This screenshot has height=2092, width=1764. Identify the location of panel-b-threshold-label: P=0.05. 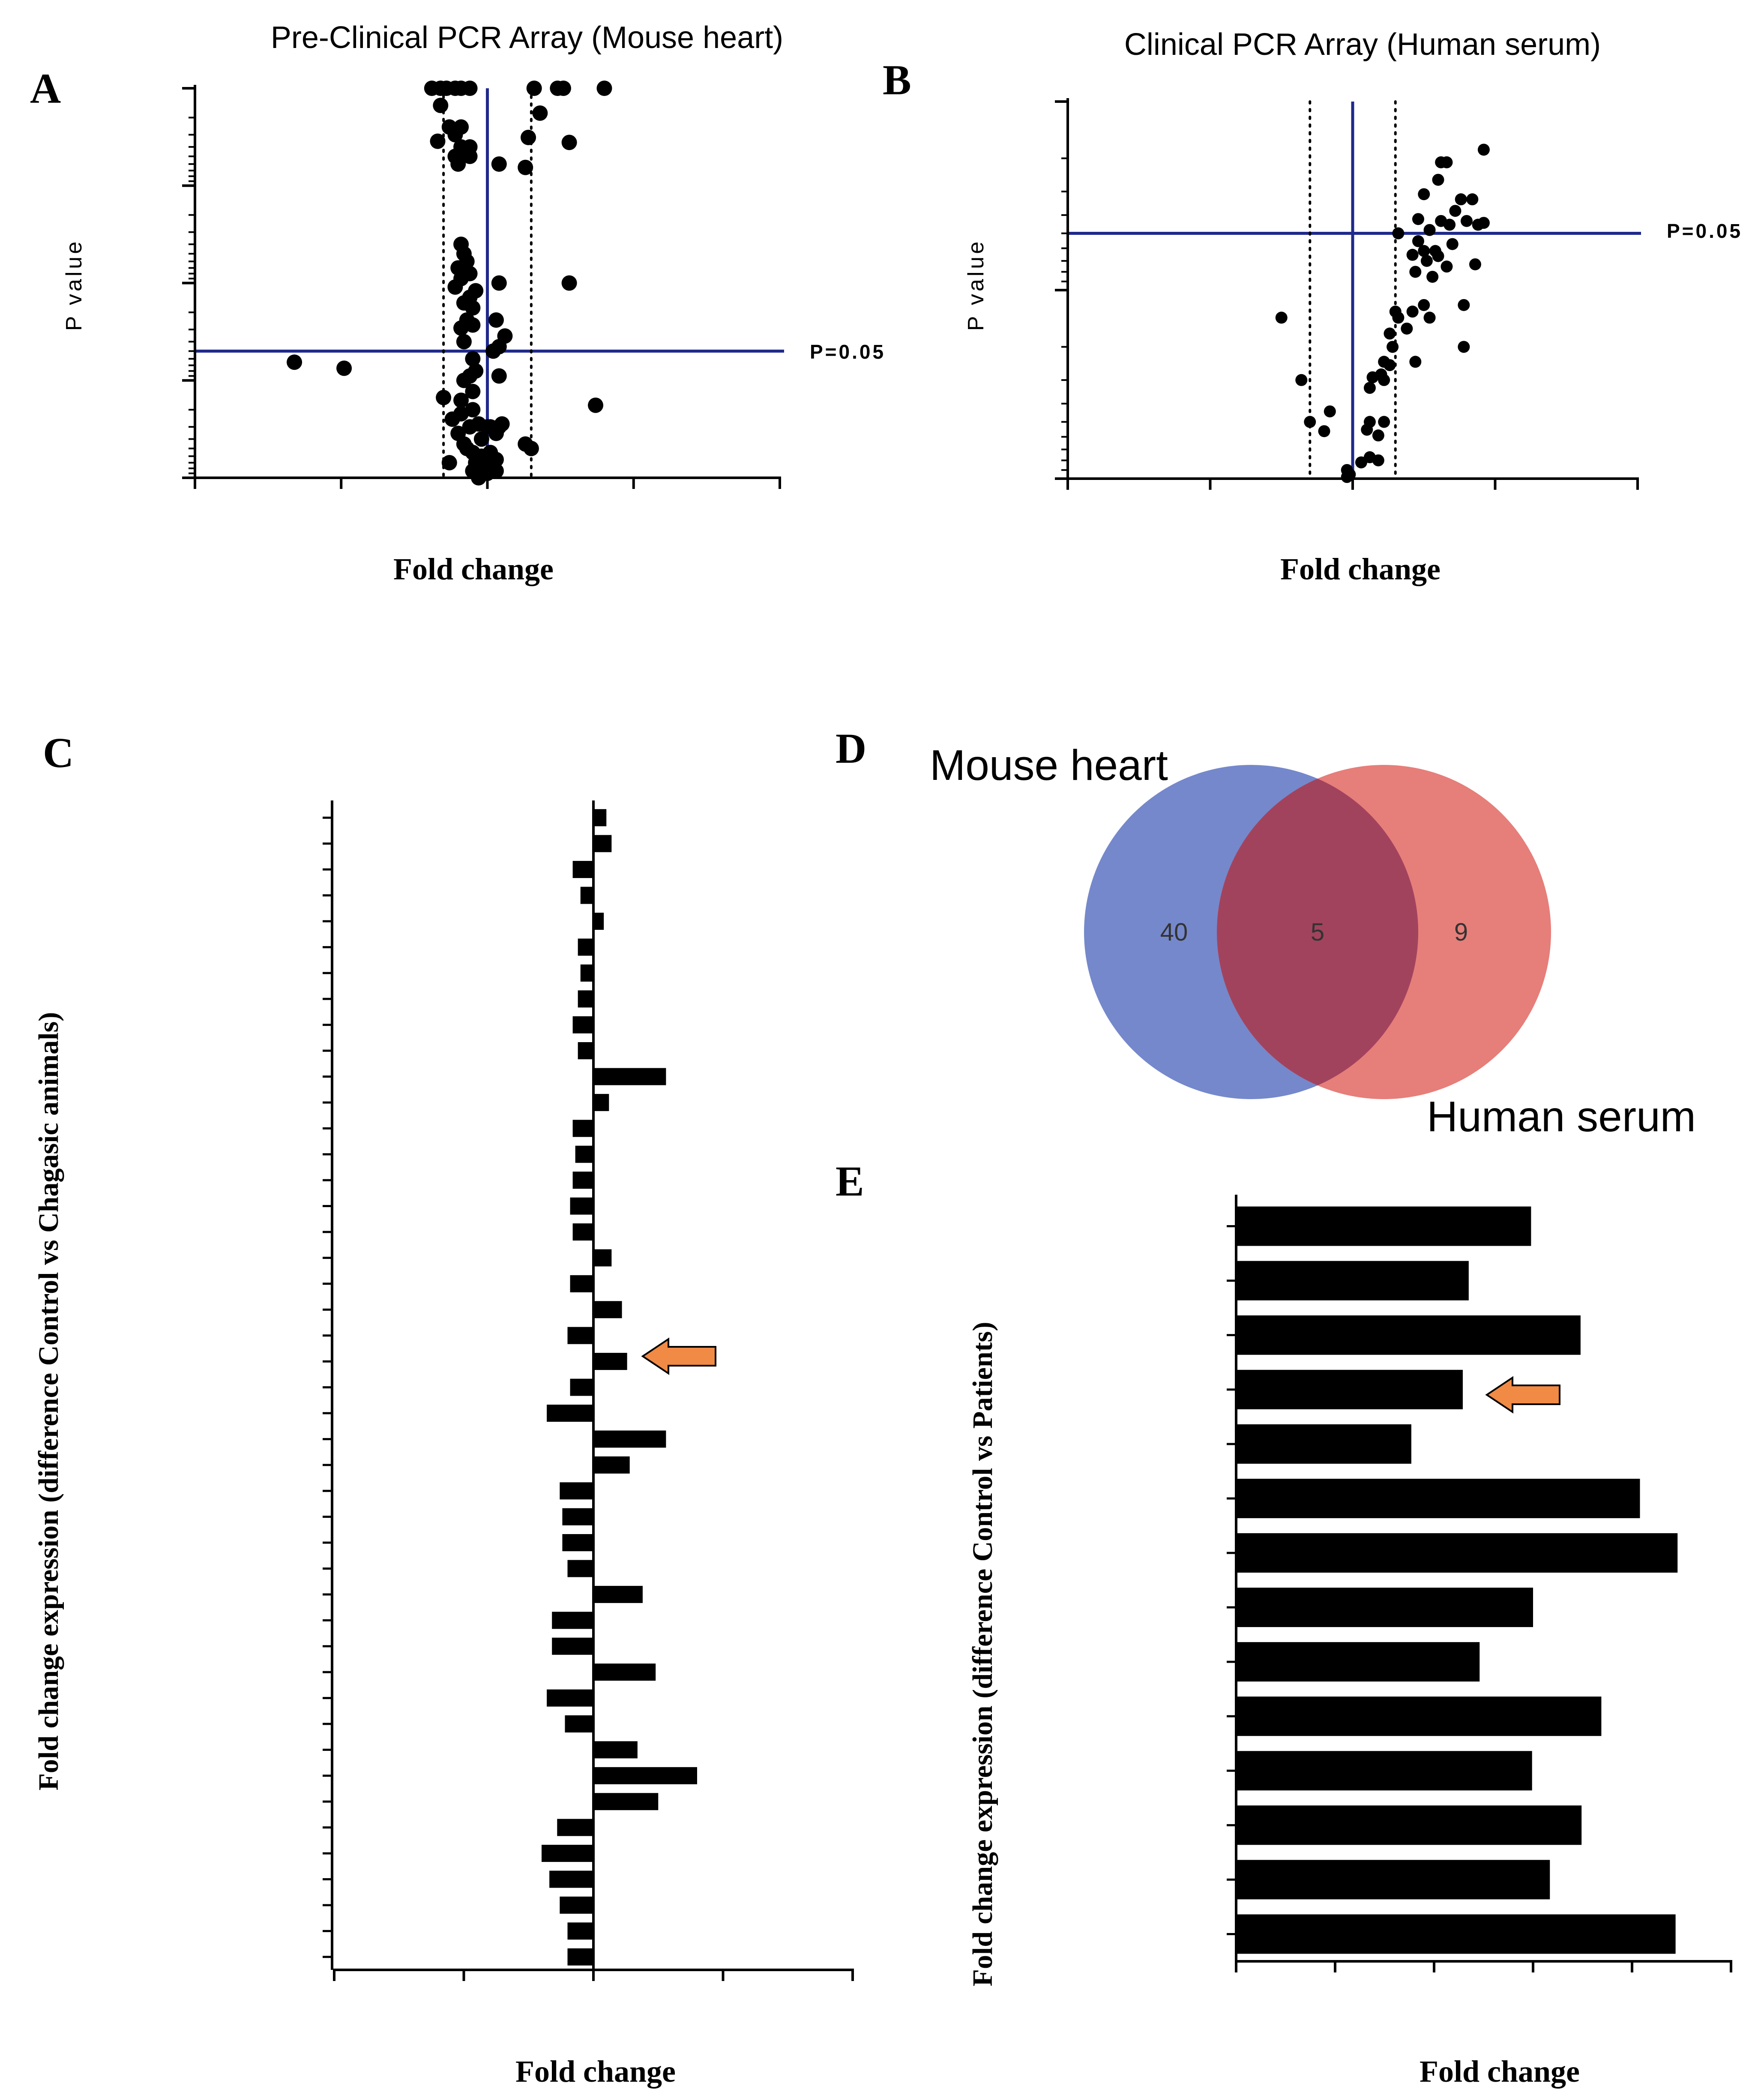
(1705, 231).